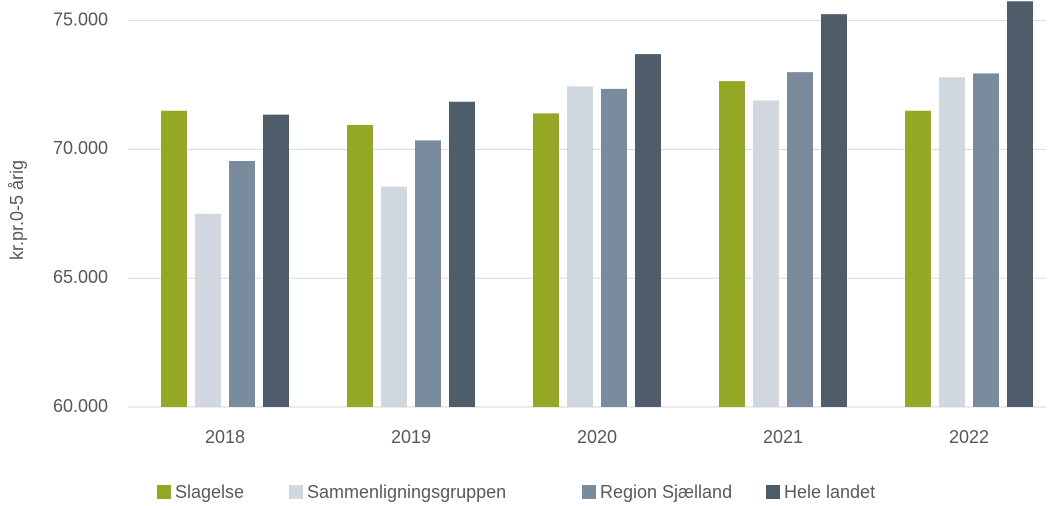 This screenshot has height=506, width=1062. Describe the element at coordinates (411, 437) in the screenshot. I see `x-tick-label: 2019` at that location.